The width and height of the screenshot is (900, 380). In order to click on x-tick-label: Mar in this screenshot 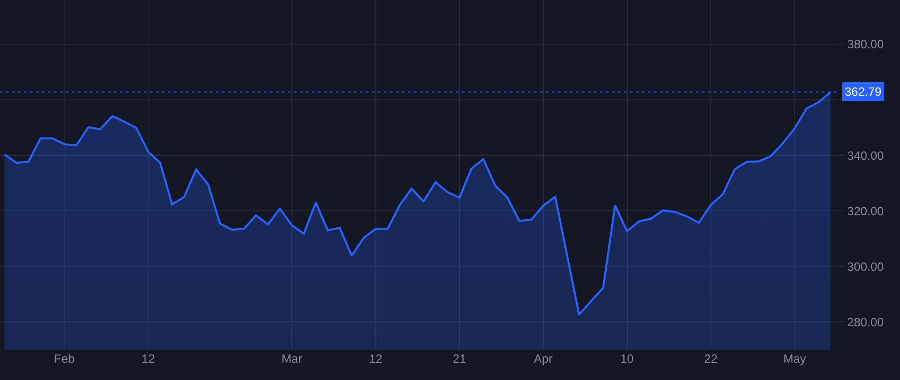, I will do `click(292, 359)`.